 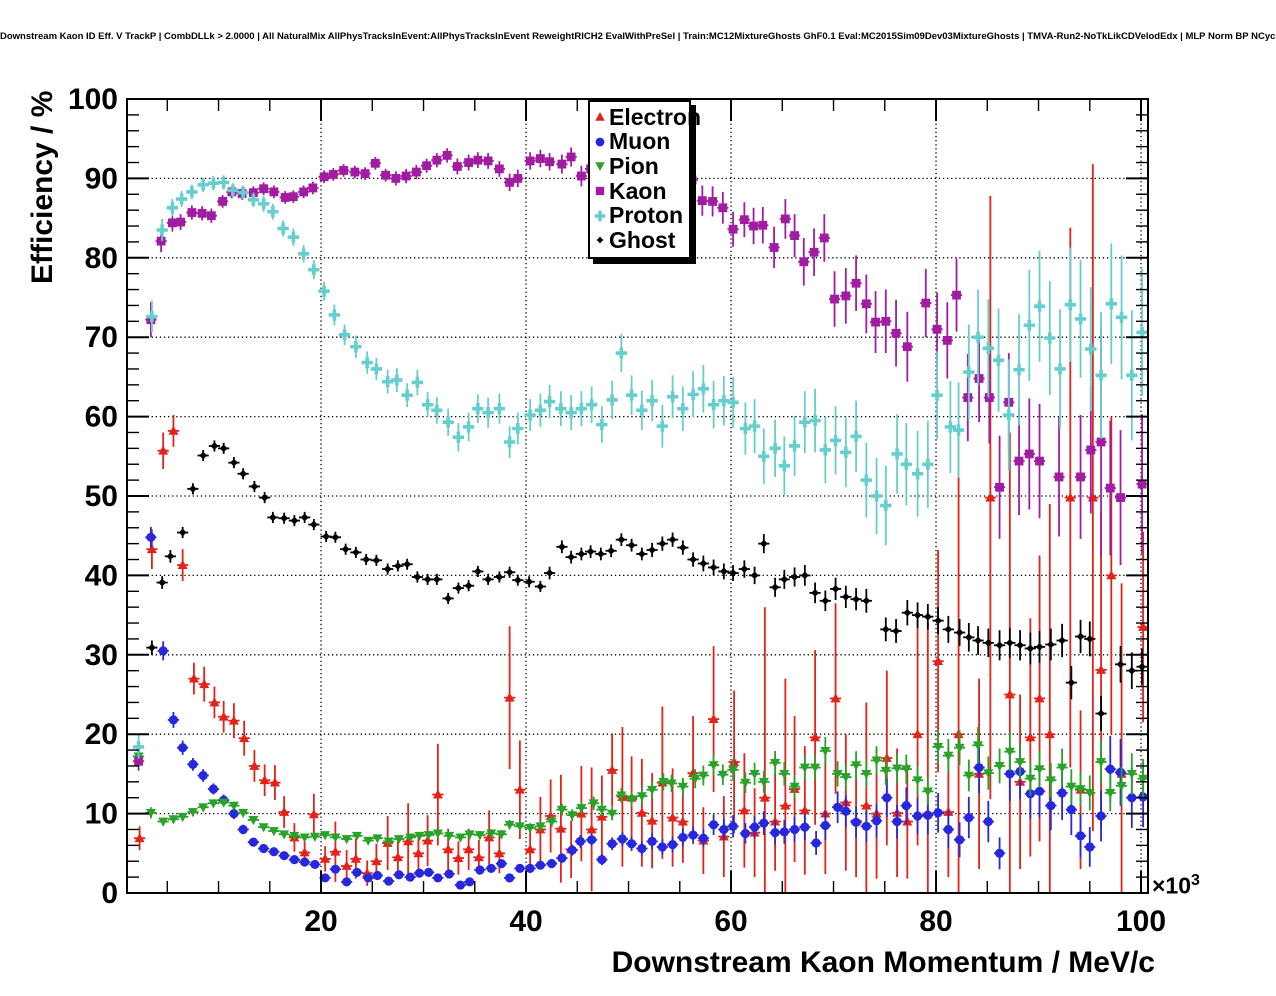 I want to click on series-pion, so click(x=640, y=787).